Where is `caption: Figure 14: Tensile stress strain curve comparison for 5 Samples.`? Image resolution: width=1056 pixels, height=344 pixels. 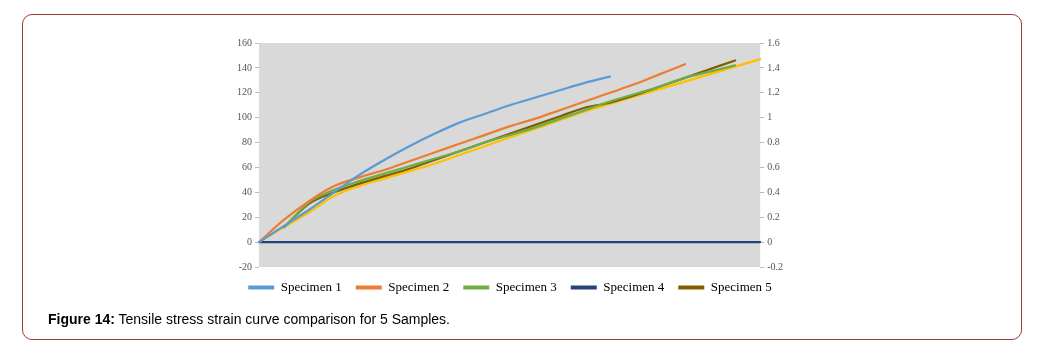
caption: Figure 14: Tensile stress strain curve comparison for 5 Samples. is located at coordinates (249, 319).